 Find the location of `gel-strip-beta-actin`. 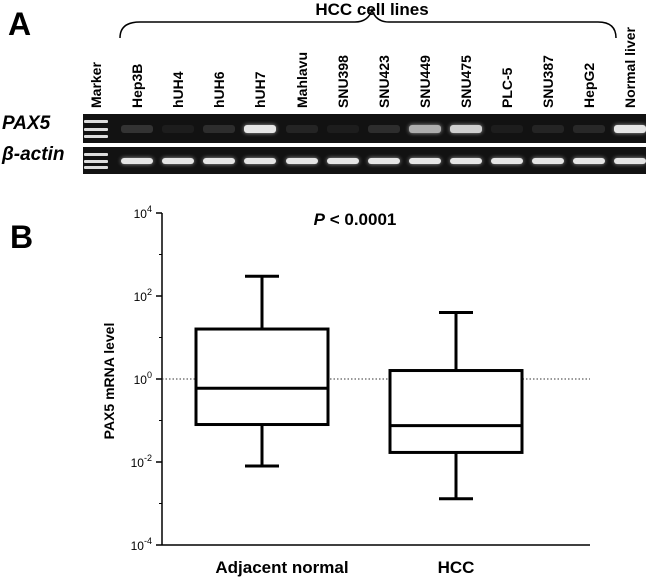

gel-strip-beta-actin is located at coordinates (365, 160).